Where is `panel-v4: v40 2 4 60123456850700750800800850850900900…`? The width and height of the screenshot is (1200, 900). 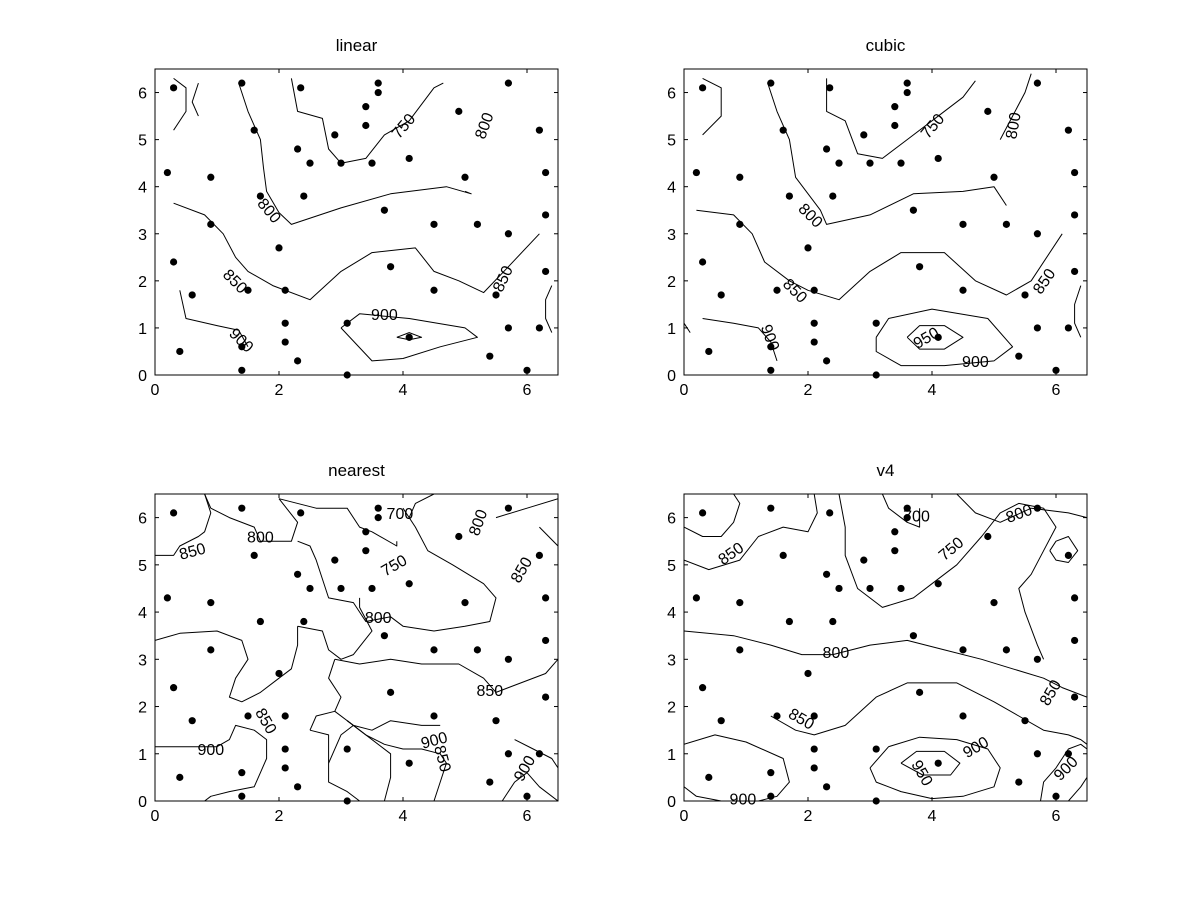 panel-v4: v40 2 4 60123456850700750800800850850900900… is located at coordinates (877, 643).